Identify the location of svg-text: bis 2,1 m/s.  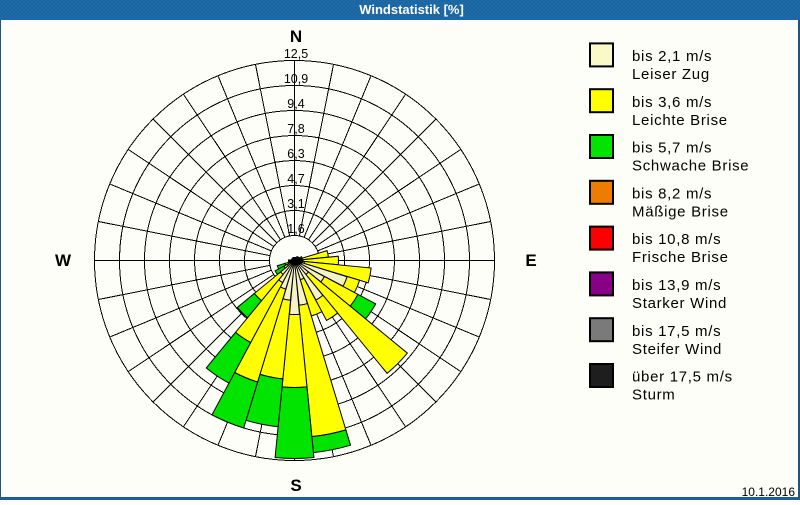
(672, 56).